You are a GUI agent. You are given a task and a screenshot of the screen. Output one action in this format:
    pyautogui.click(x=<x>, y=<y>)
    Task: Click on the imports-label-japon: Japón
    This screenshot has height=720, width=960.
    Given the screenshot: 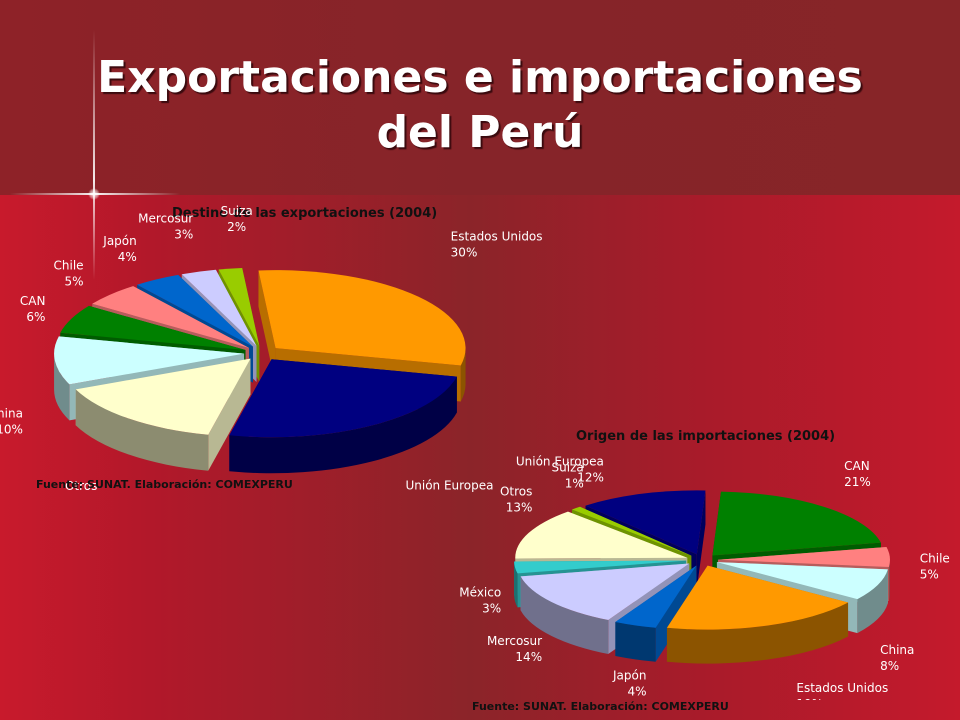 What is the action you would take?
    pyautogui.click(x=629, y=676)
    